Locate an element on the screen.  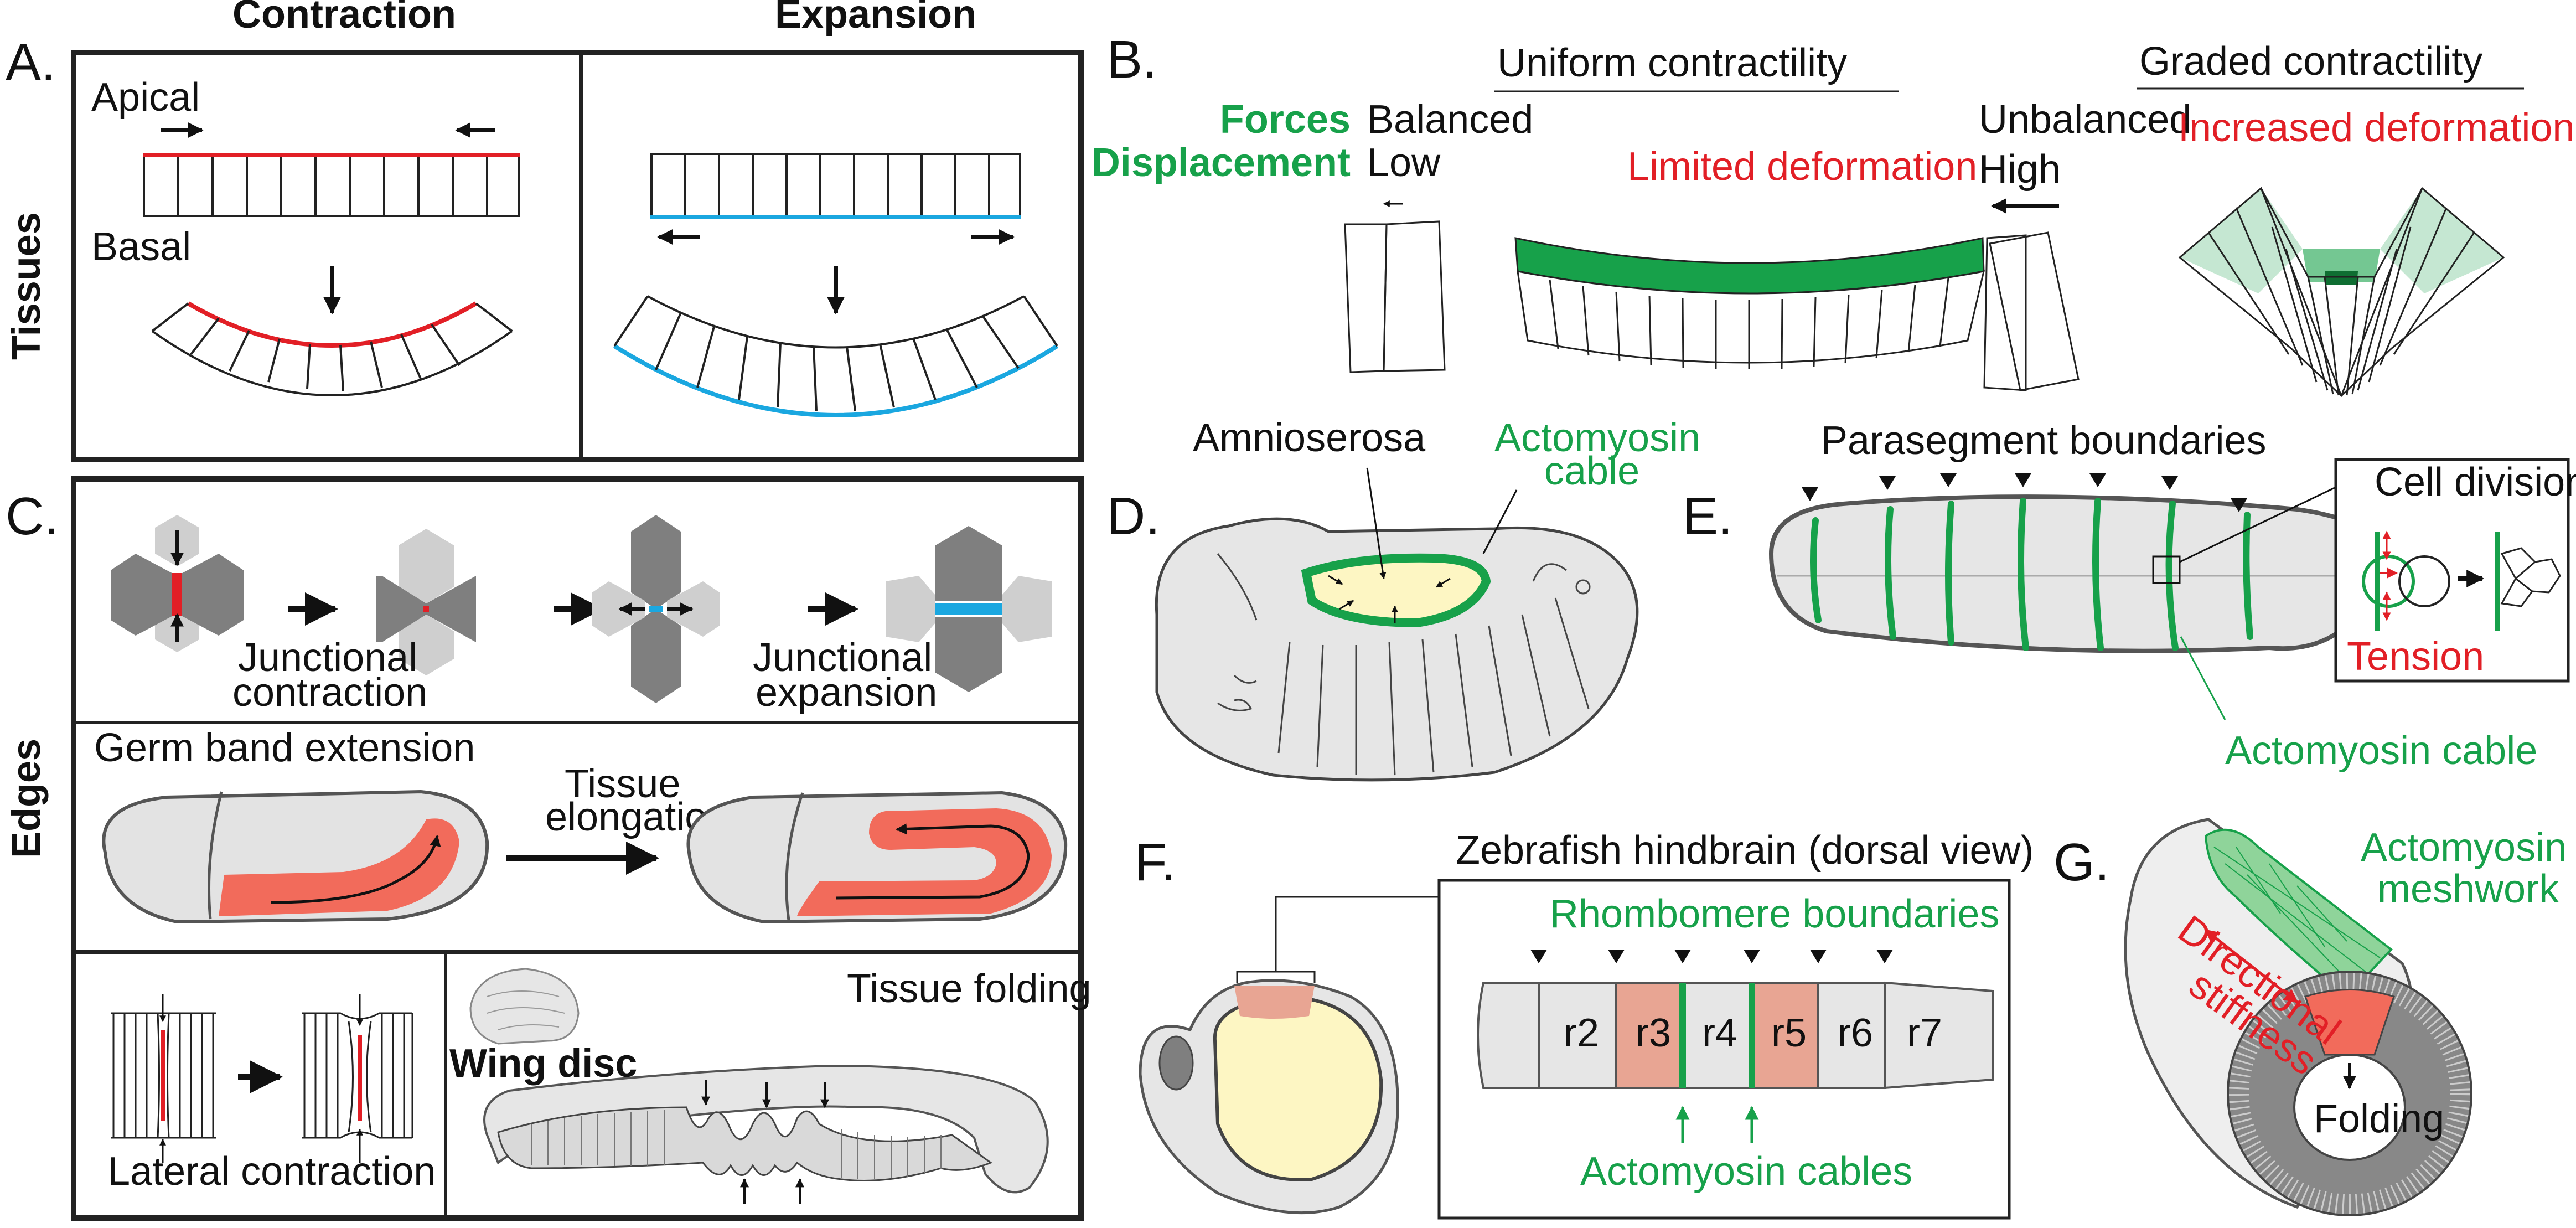
hindbrain-title: Zebrafish hindbrain (dorsal view) is located at coordinates (1745, 850).